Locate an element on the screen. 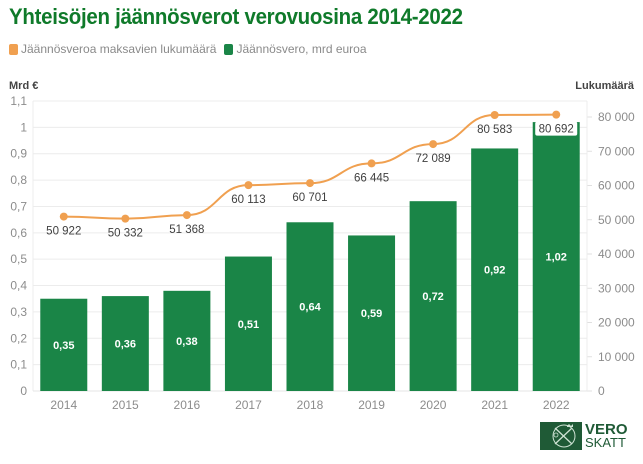  bar-value-label: 0,72 is located at coordinates (432, 297).